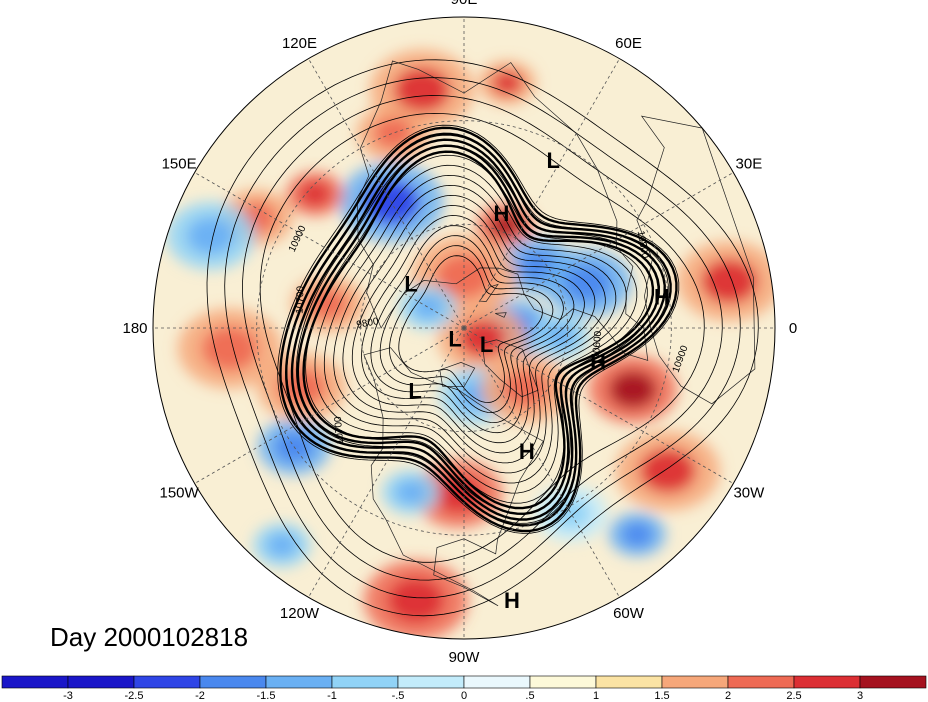  Describe the element at coordinates (200, 696) in the screenshot. I see `colorbar-tick: -2` at that location.